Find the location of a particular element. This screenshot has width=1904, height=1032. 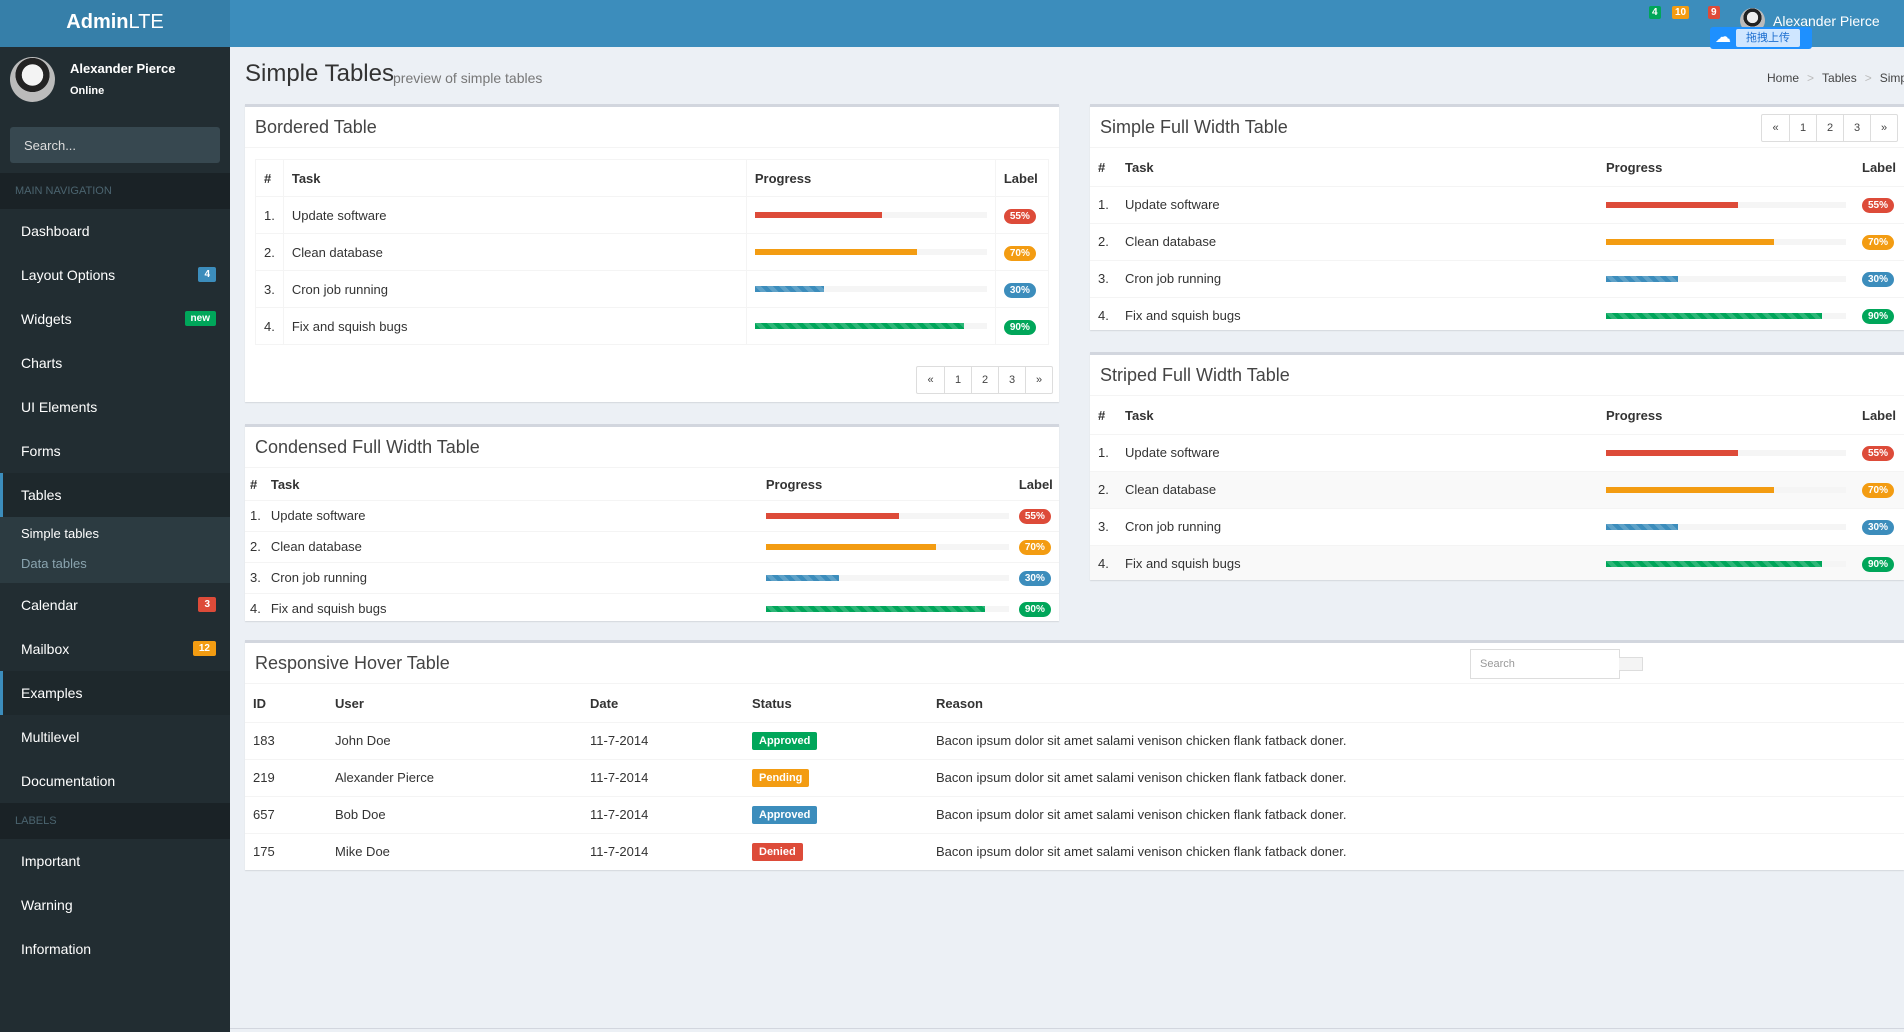

sidebar-item-layout-options: Layout Options 4 is located at coordinates (115, 275).